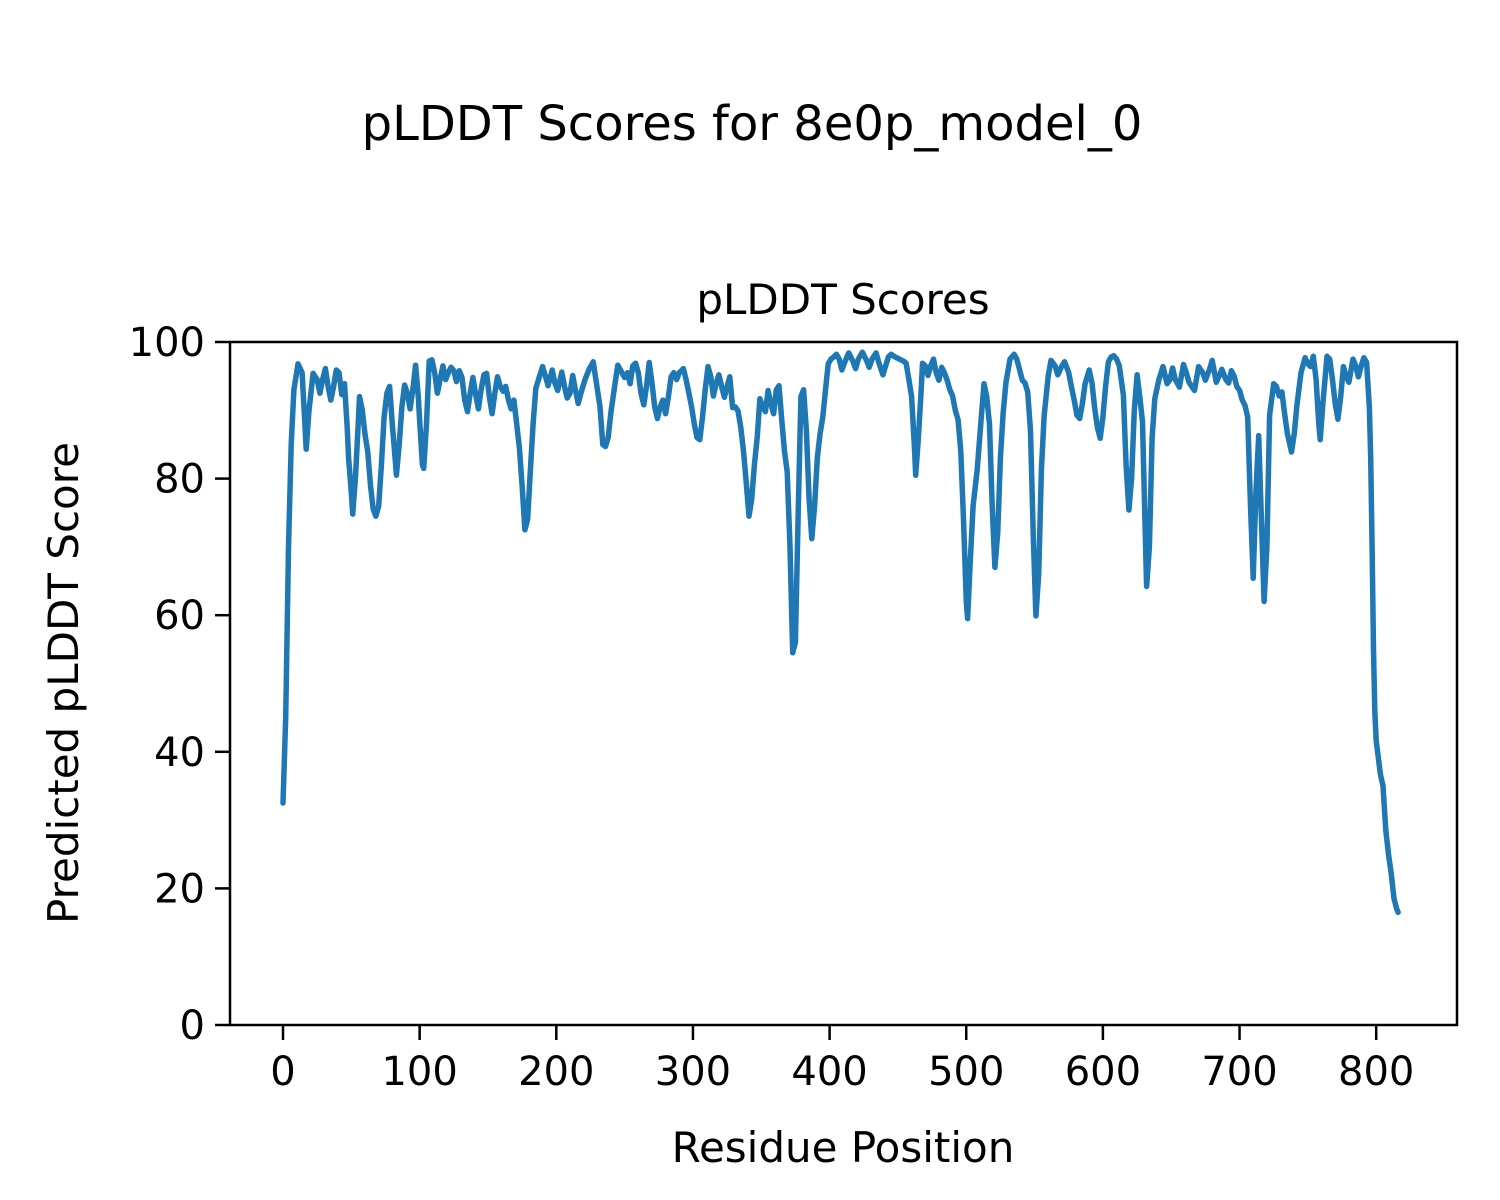 The width and height of the screenshot is (1500, 1200). Describe the element at coordinates (179, 753) in the screenshot. I see `y-tick-label: 40` at that location.